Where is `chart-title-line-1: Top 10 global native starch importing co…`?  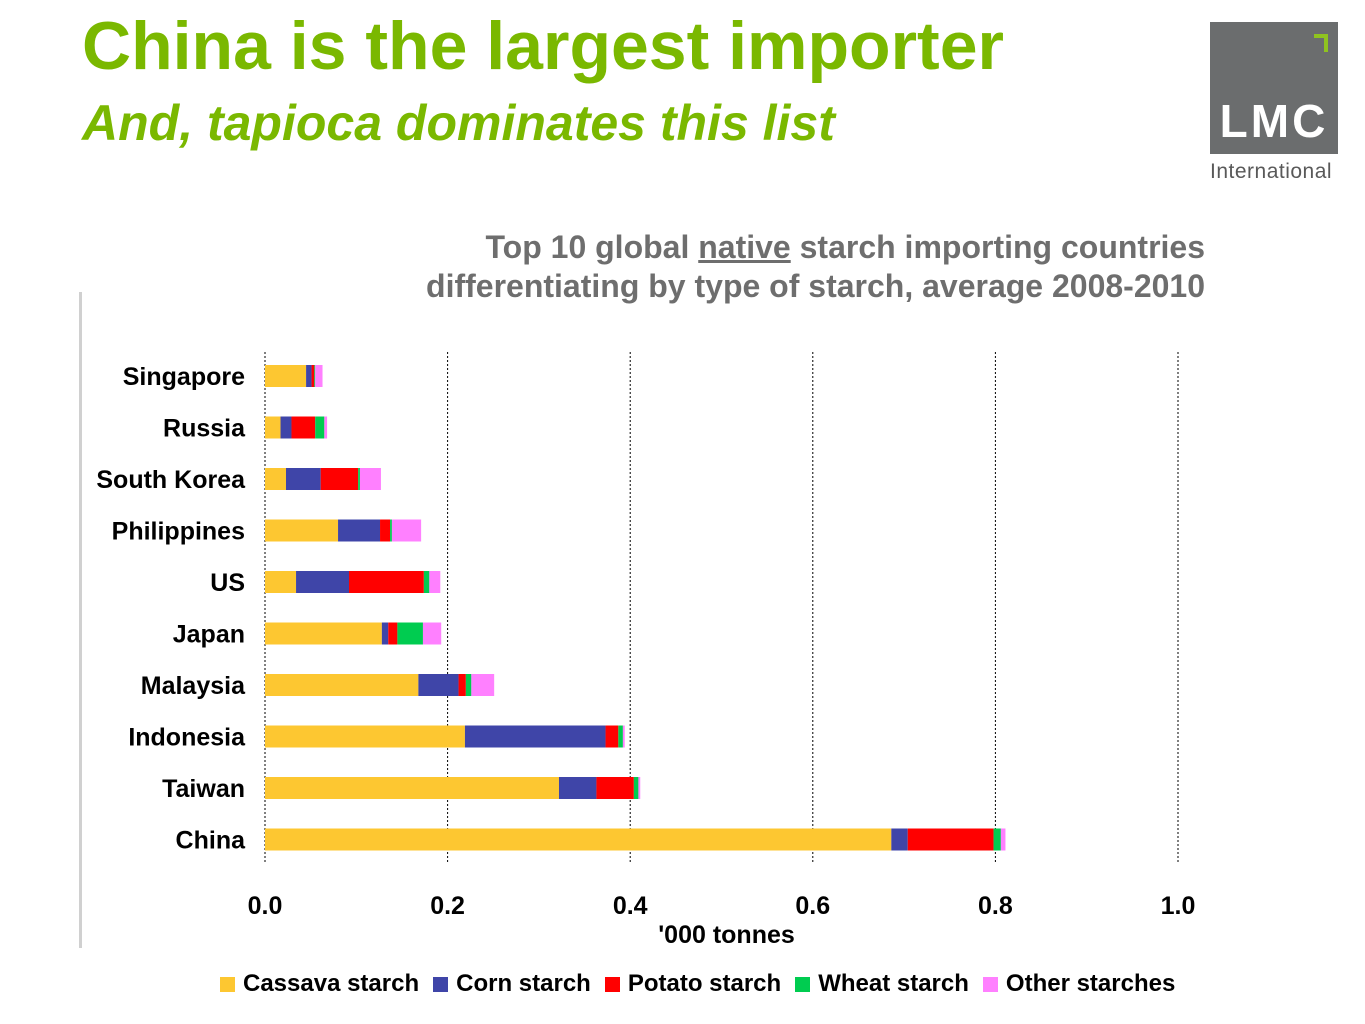 chart-title-line-1: Top 10 global native starch importing co… is located at coordinates (815, 247).